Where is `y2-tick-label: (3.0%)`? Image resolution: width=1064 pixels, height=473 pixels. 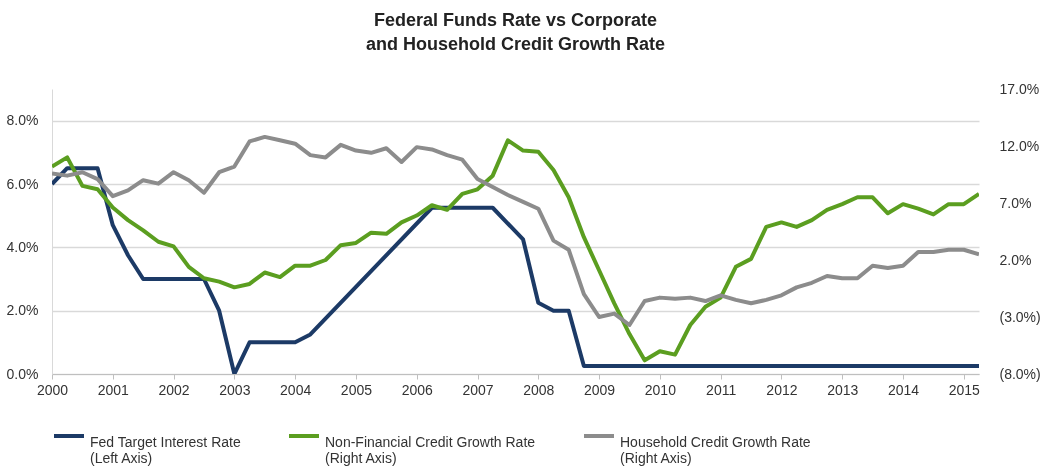 y2-tick-label: (3.0%) is located at coordinates (1020, 316).